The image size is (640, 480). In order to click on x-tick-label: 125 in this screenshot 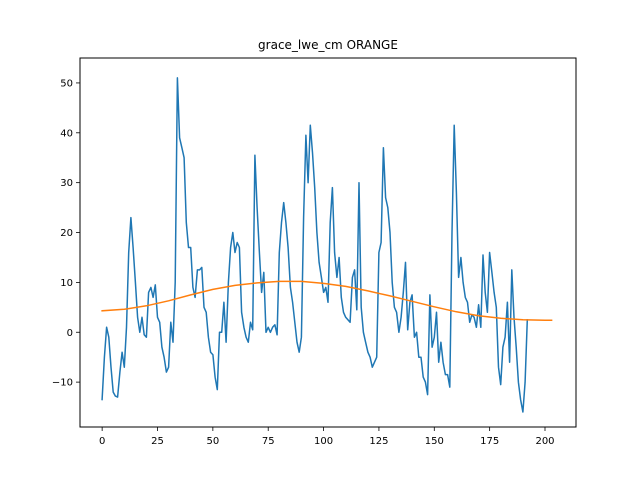, I will do `click(378, 441)`.